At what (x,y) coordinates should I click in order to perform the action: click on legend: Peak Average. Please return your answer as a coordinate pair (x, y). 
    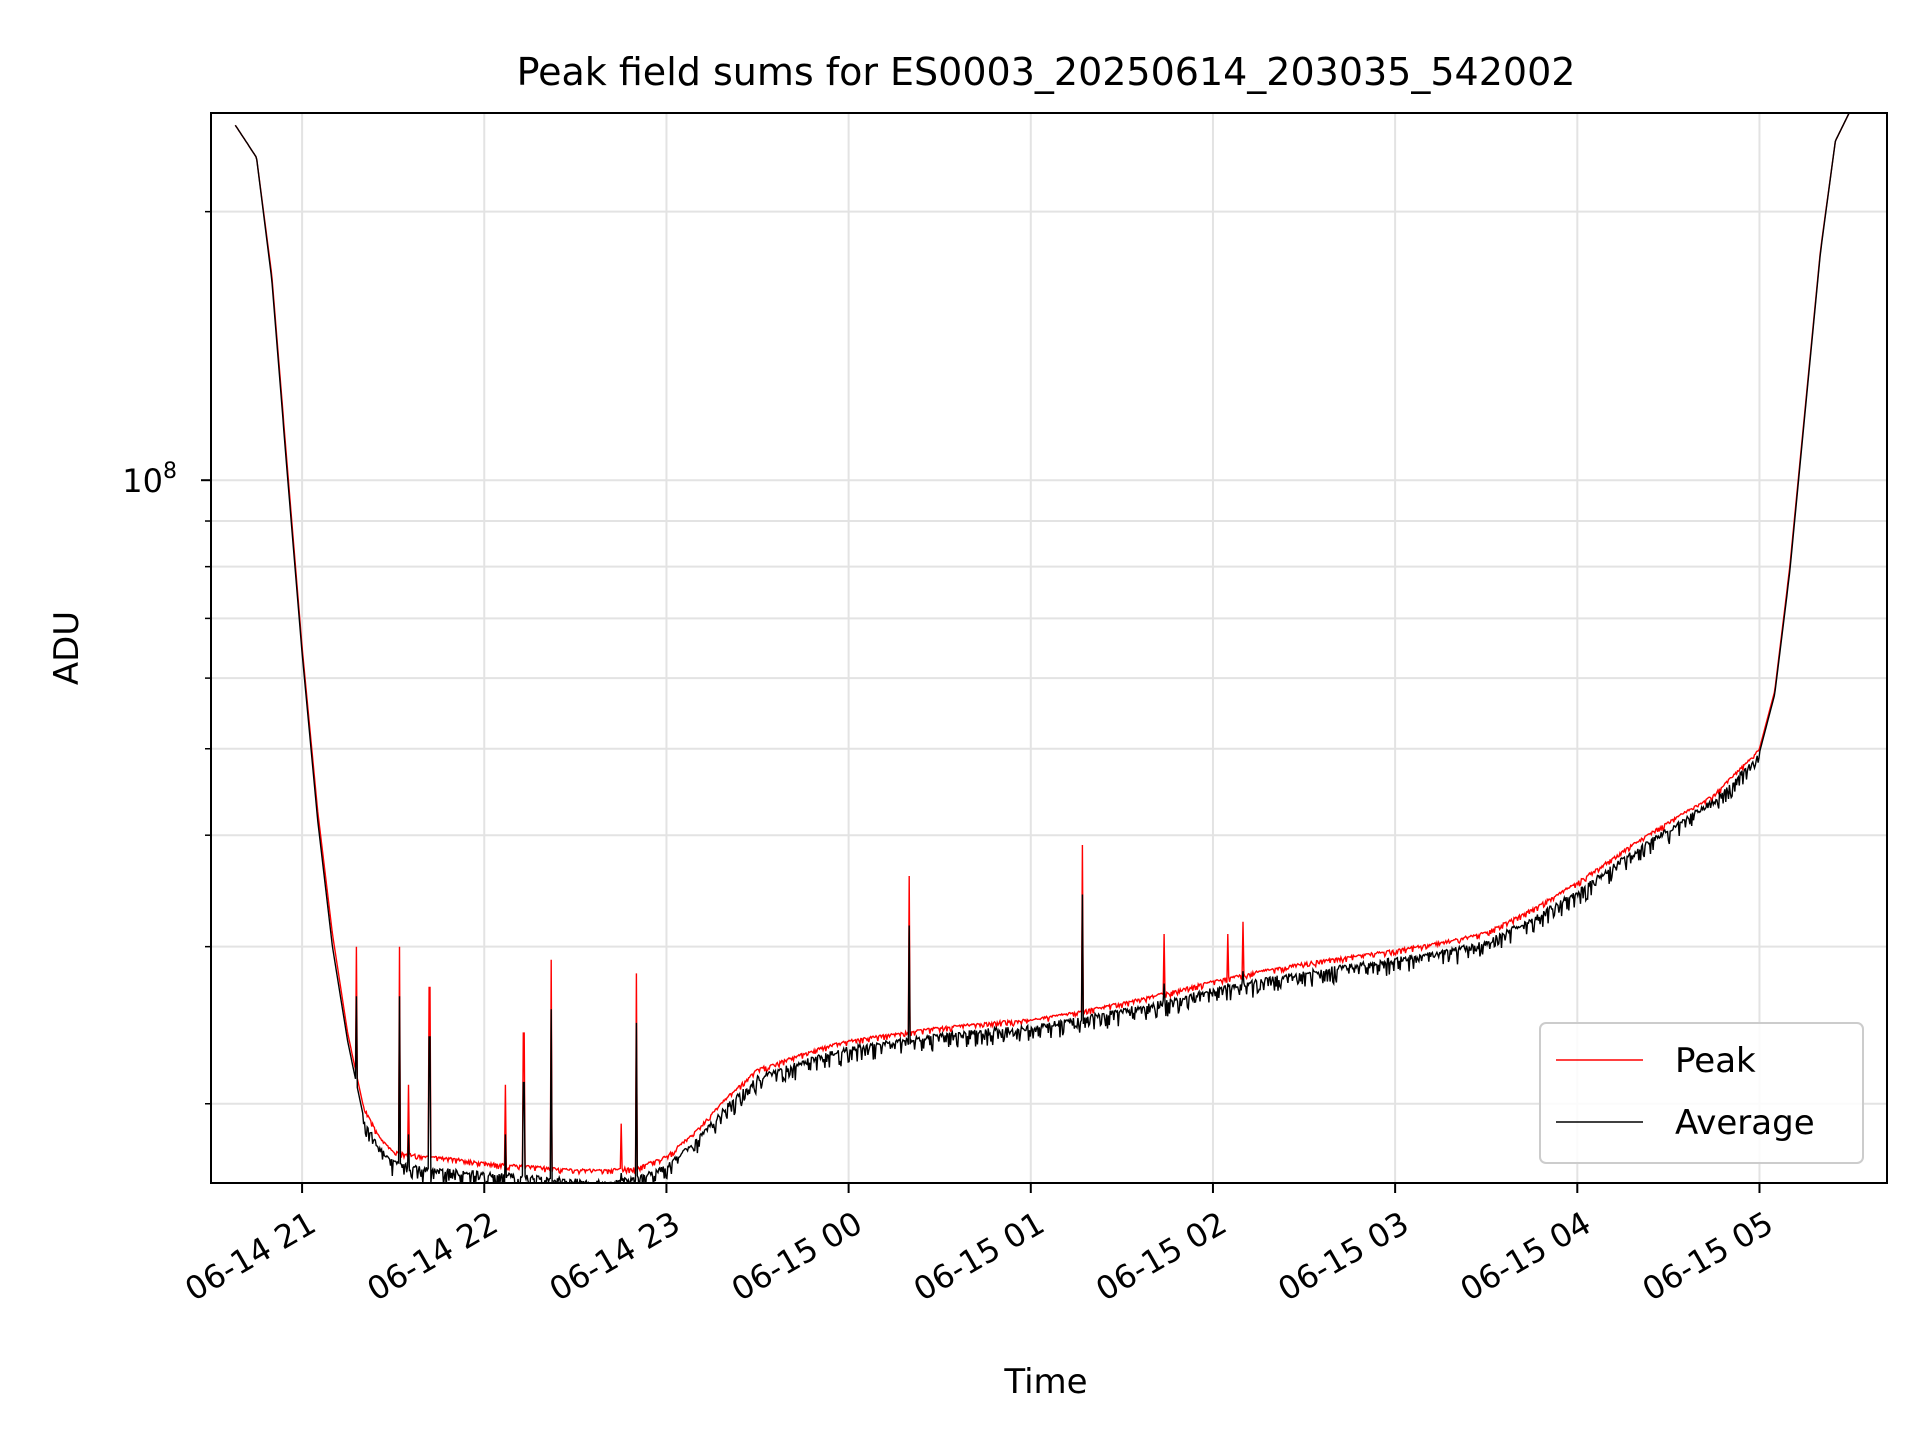
    Looking at the image, I should click on (1701, 1093).